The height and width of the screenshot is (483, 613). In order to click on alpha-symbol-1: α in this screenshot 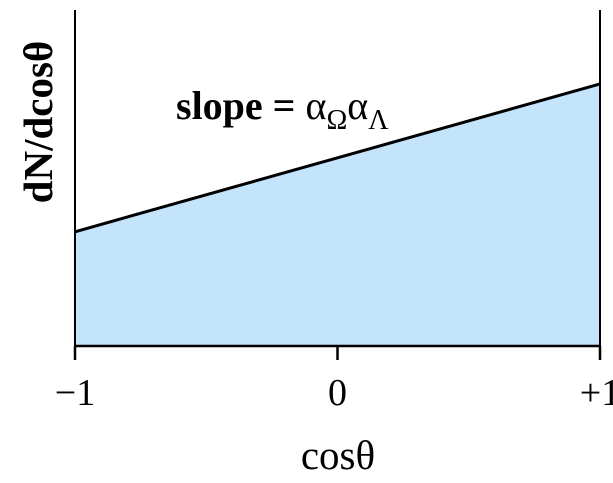, I will do `click(315, 105)`.